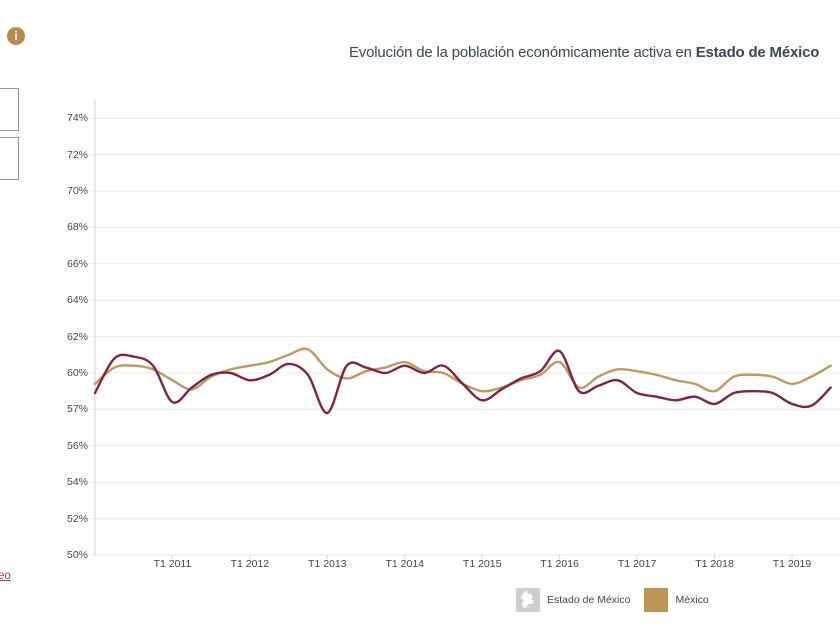 Image resolution: width=840 pixels, height=630 pixels. Describe the element at coordinates (656, 600) in the screenshot. I see `mexico-color-swatch` at that location.